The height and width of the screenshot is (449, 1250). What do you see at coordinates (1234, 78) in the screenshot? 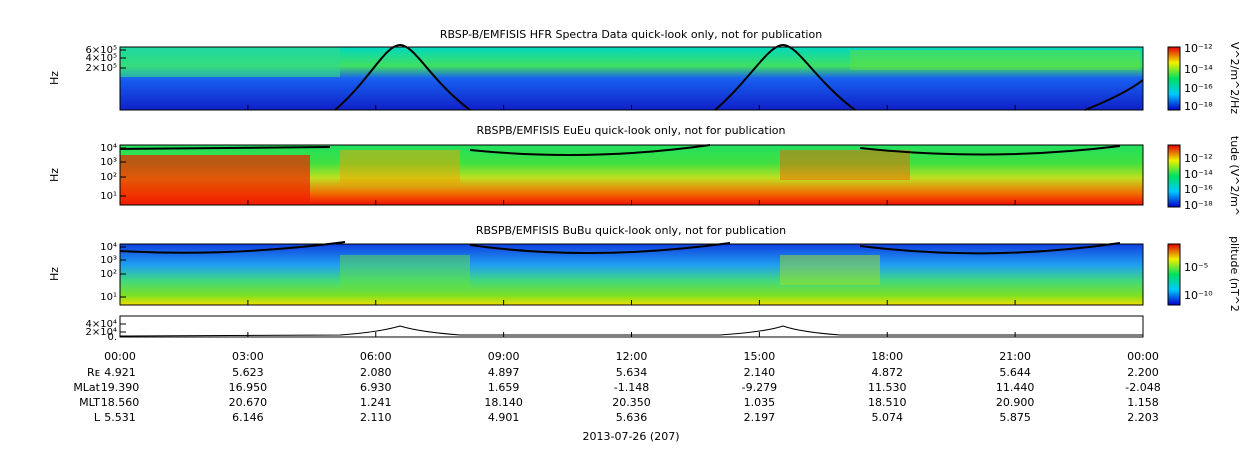
I see `colorbar-label: V^2/m^2/Hz` at bounding box center [1234, 78].